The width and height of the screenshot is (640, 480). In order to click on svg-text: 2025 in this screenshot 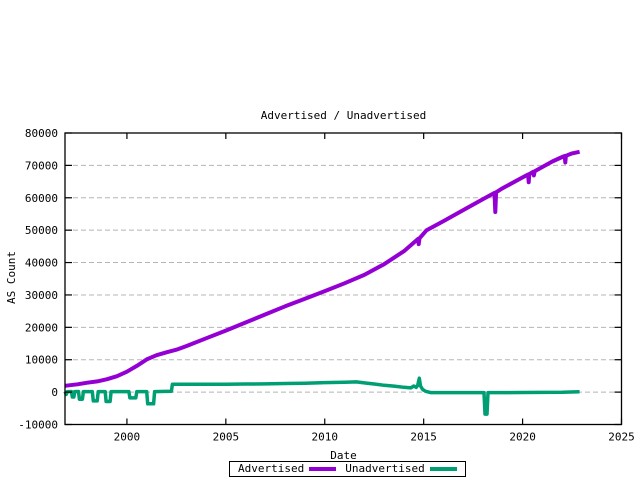, I will do `click(621, 437)`.